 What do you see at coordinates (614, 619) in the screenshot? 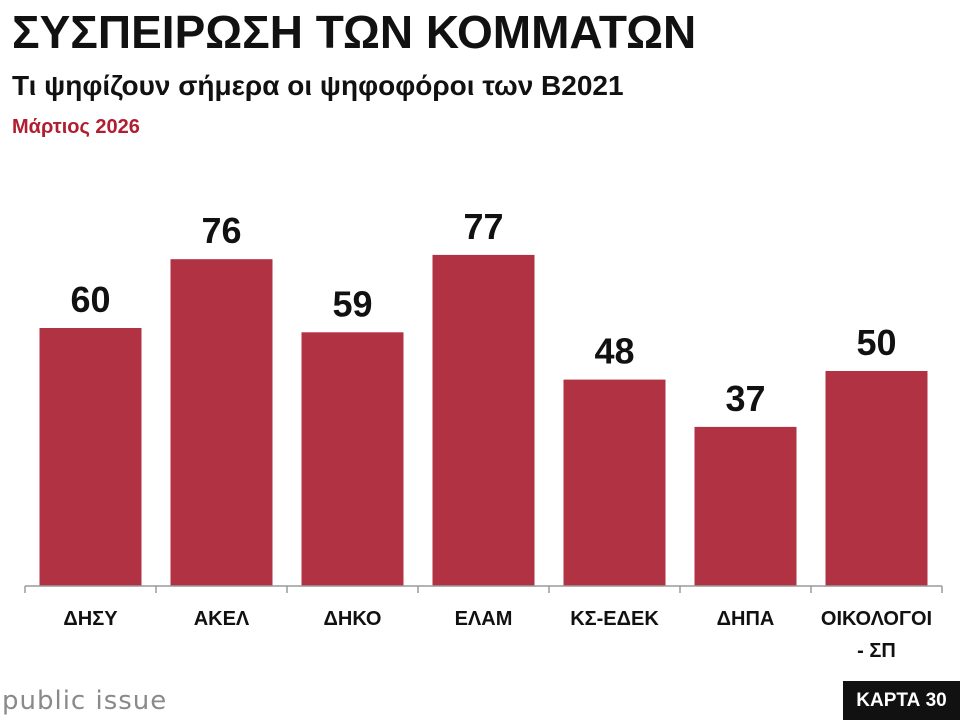
I see `category-label: ΚΣ-ΕΔΕΚ` at bounding box center [614, 619].